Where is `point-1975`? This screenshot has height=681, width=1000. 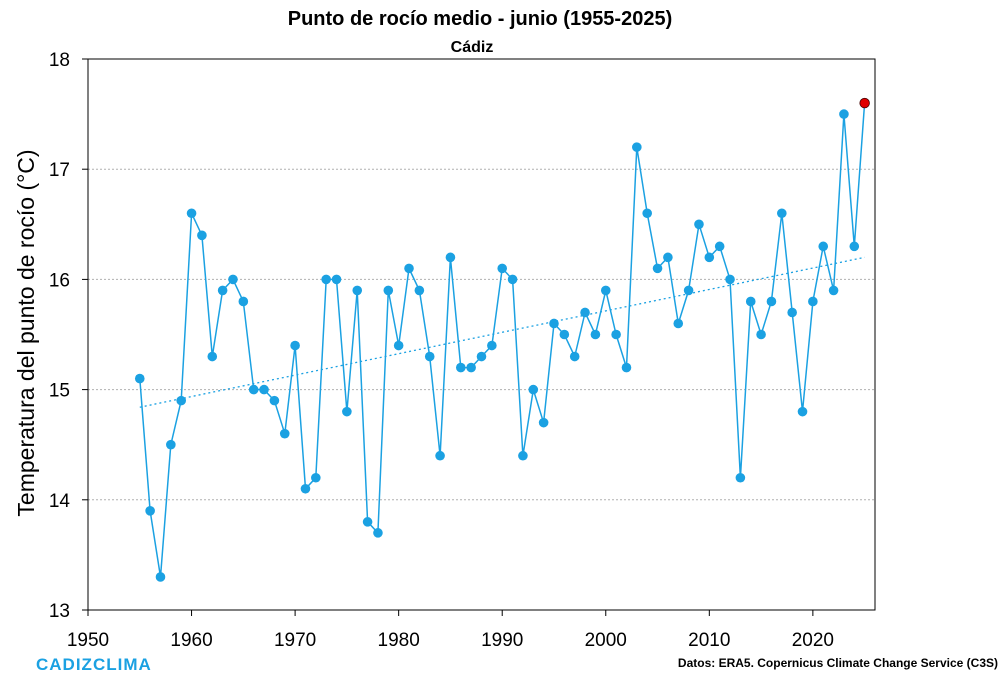 point-1975 is located at coordinates (347, 411).